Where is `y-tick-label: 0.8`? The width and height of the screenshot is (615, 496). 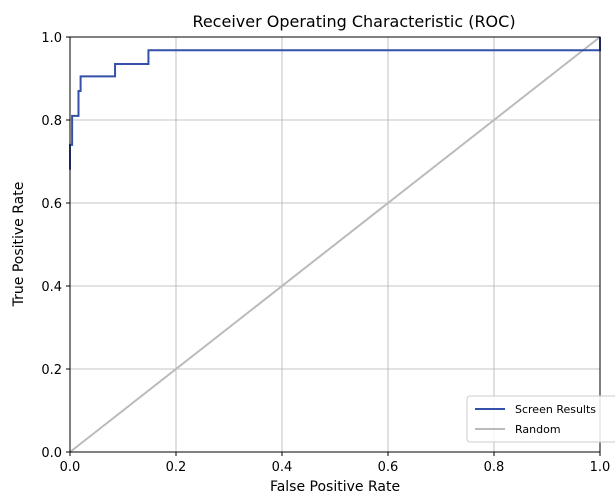
y-tick-label: 0.8 is located at coordinates (51, 121).